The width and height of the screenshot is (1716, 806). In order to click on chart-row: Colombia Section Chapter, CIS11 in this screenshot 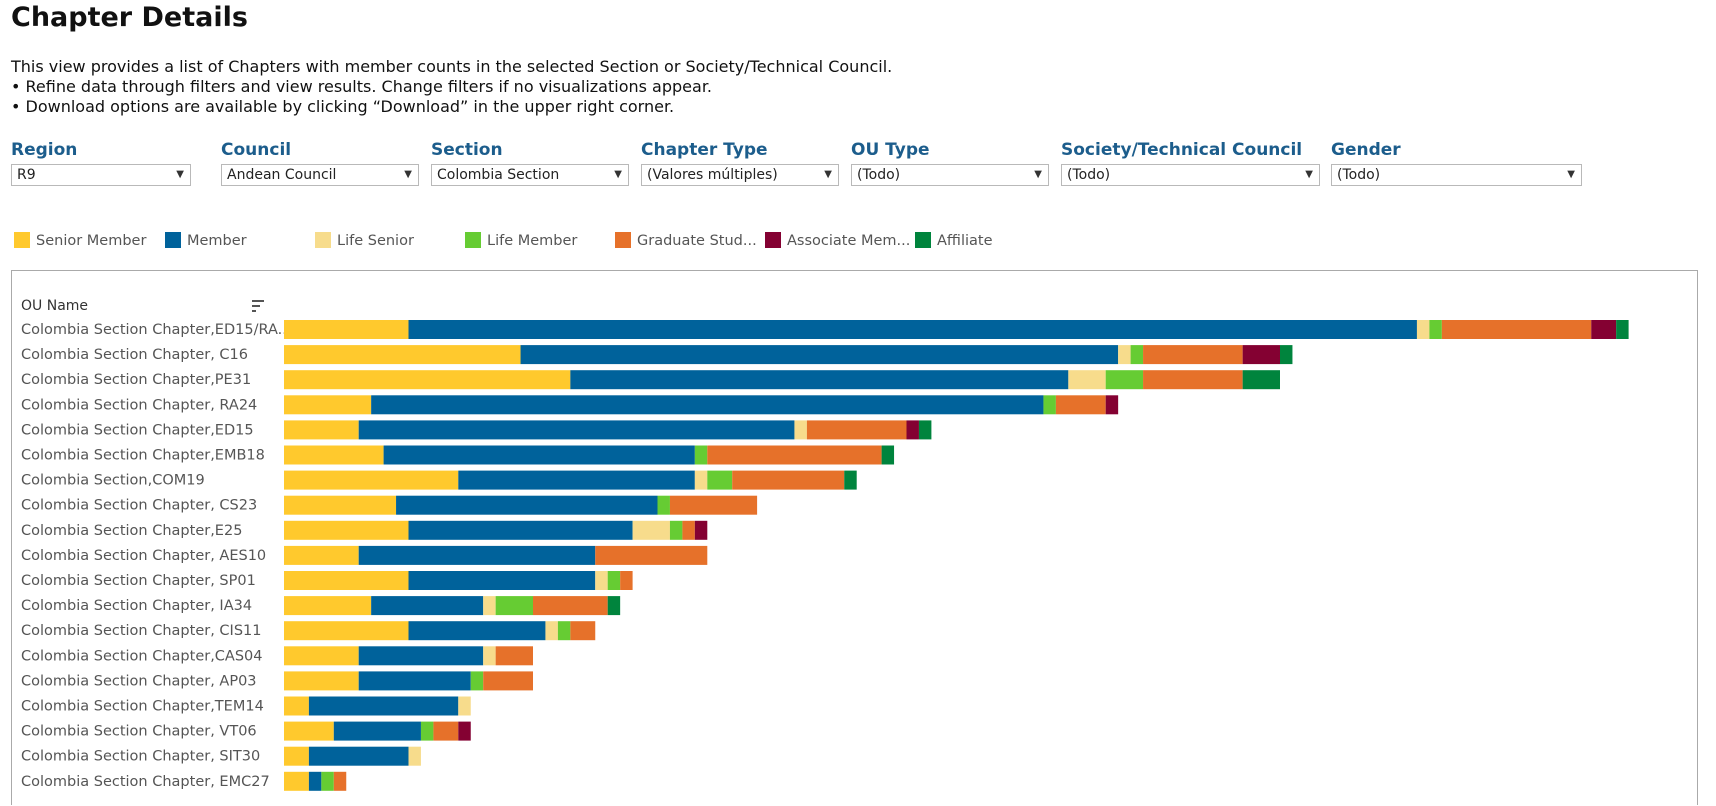, I will do `click(308, 631)`.